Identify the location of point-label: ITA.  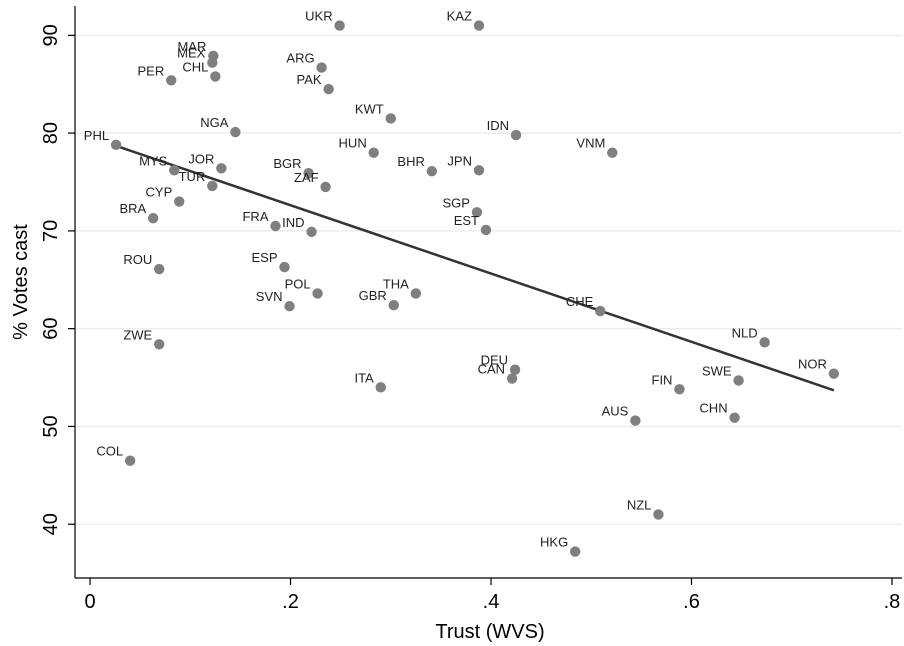
(364, 377).